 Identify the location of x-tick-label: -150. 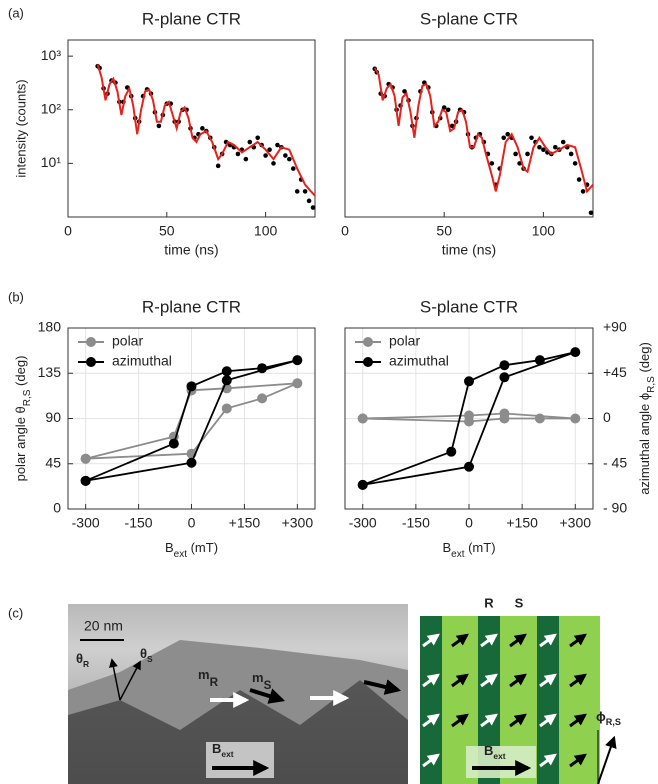
(416, 523).